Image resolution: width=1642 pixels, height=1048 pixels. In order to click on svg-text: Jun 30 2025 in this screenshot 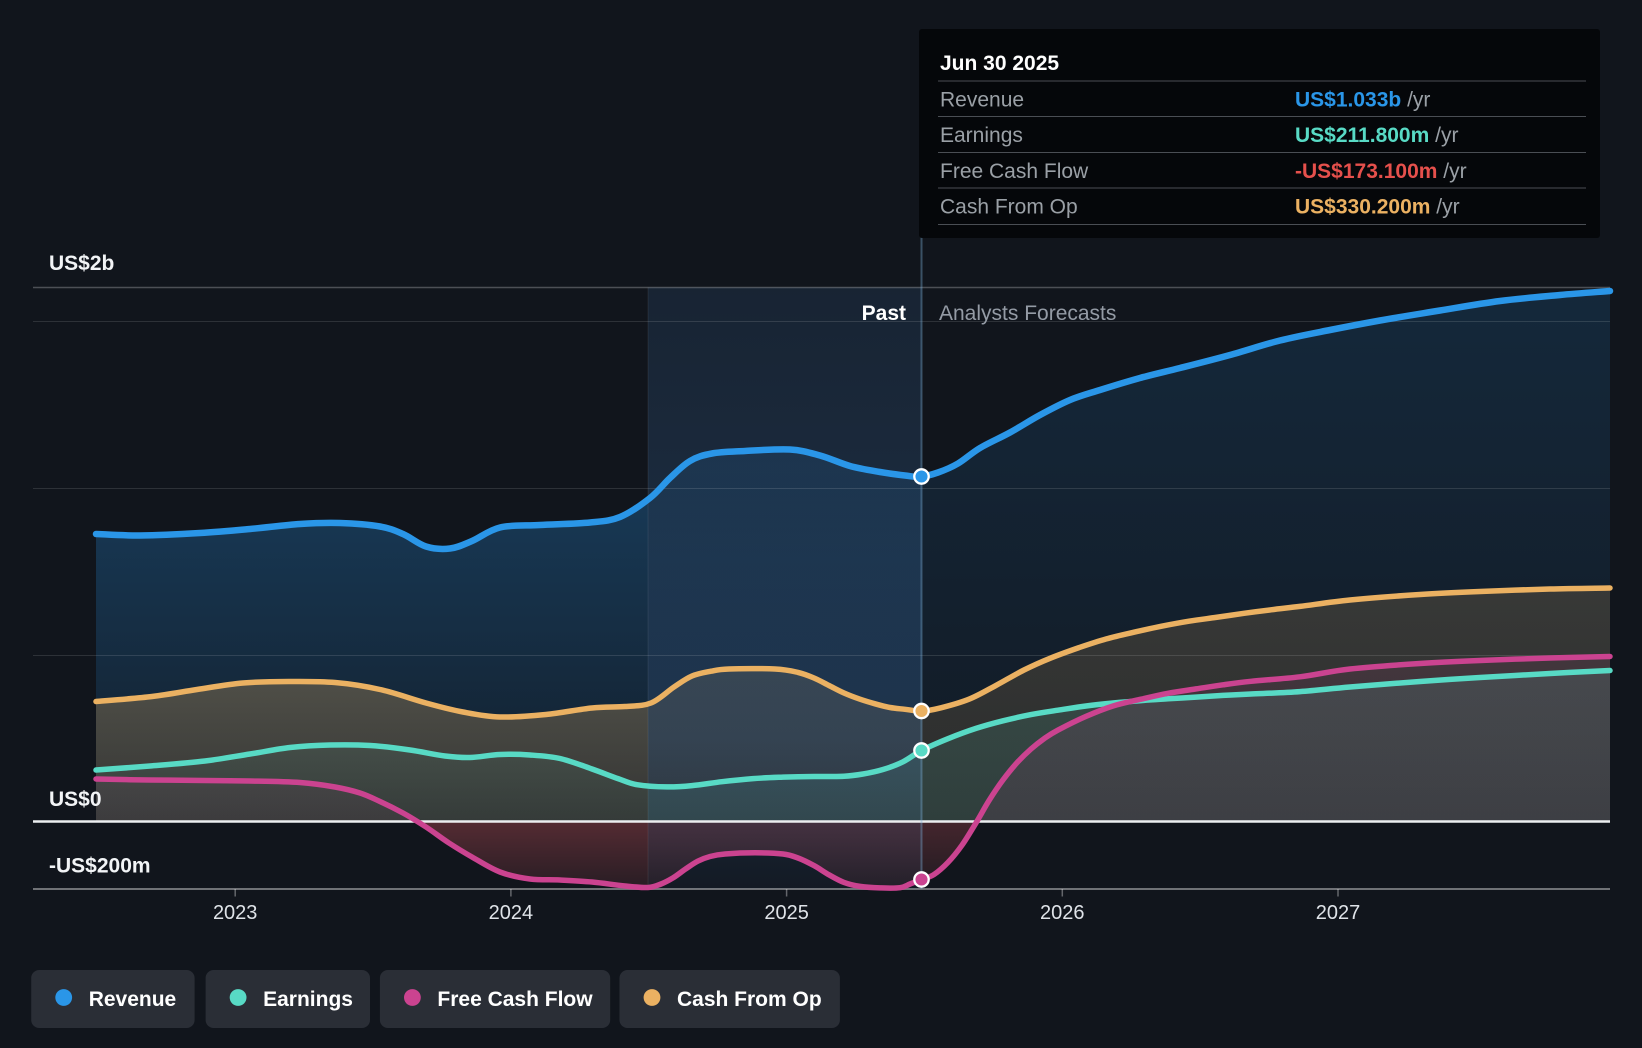, I will do `click(999, 63)`.